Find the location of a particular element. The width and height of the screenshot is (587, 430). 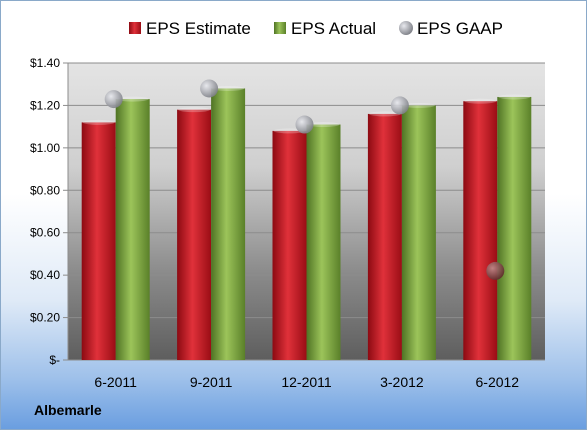

y-tick-label: $0.60 is located at coordinates (45, 233).